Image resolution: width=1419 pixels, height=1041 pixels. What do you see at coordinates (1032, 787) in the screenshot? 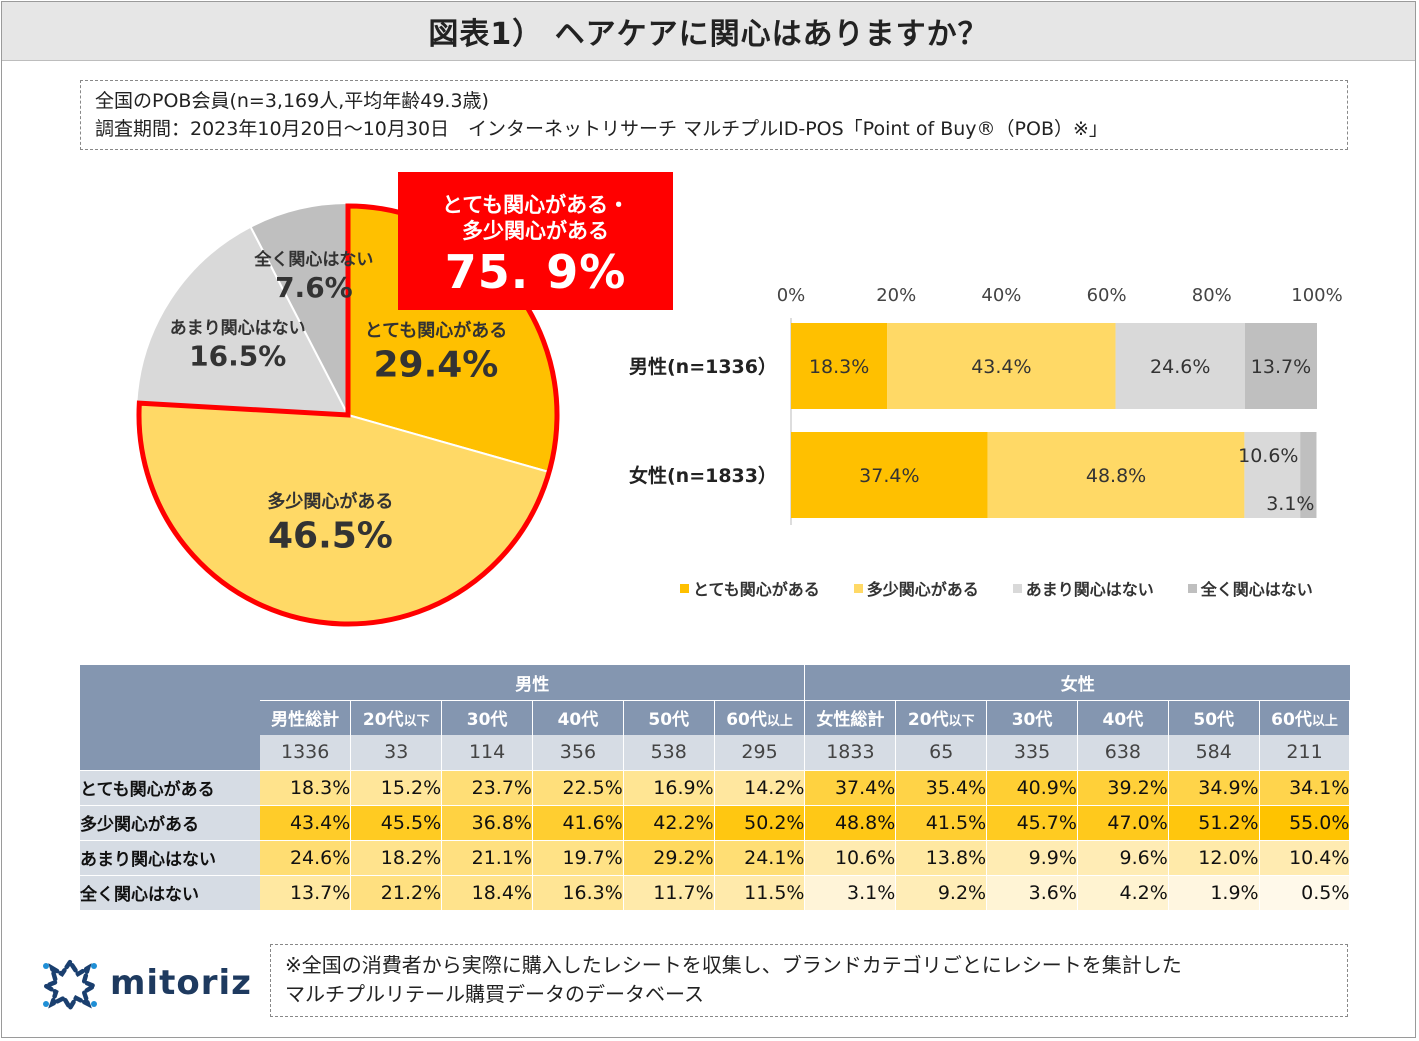
I see `table-cell: 40.9%` at bounding box center [1032, 787].